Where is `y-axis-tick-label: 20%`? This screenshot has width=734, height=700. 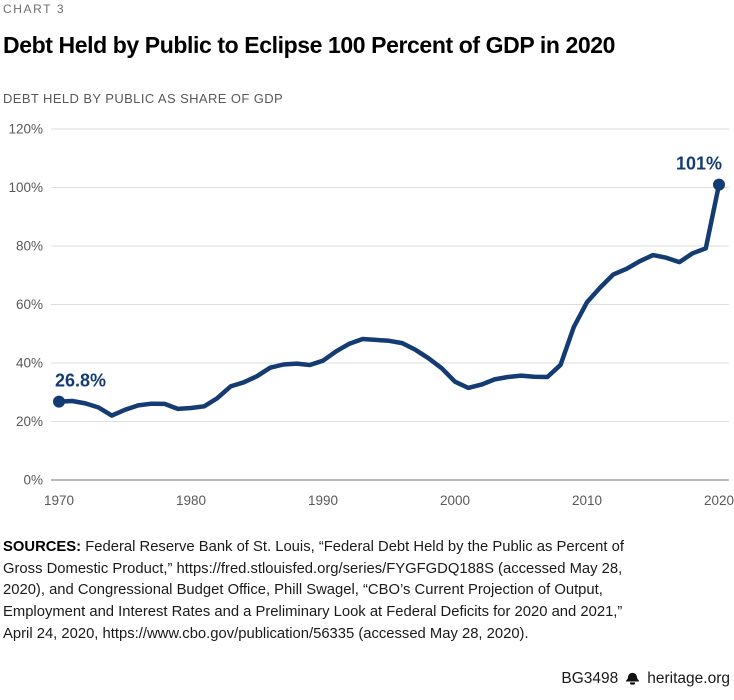 y-axis-tick-label: 20% is located at coordinates (29, 421).